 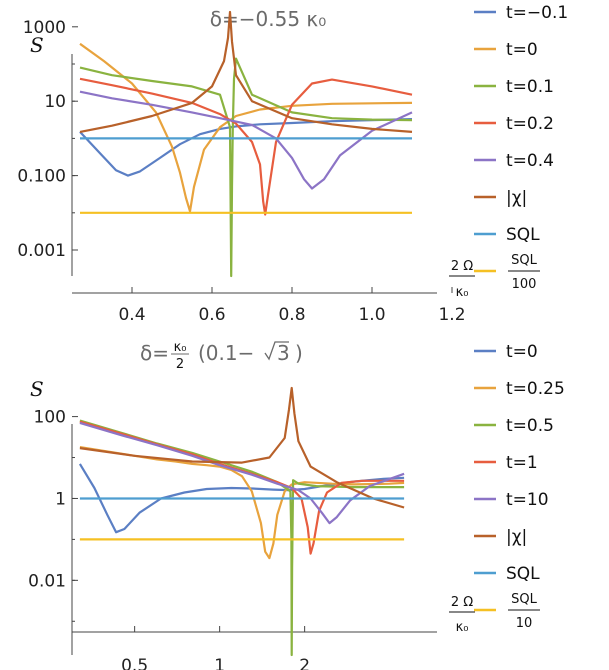 What do you see at coordinates (304, 663) in the screenshot?
I see `x-tick-label: 2` at bounding box center [304, 663].